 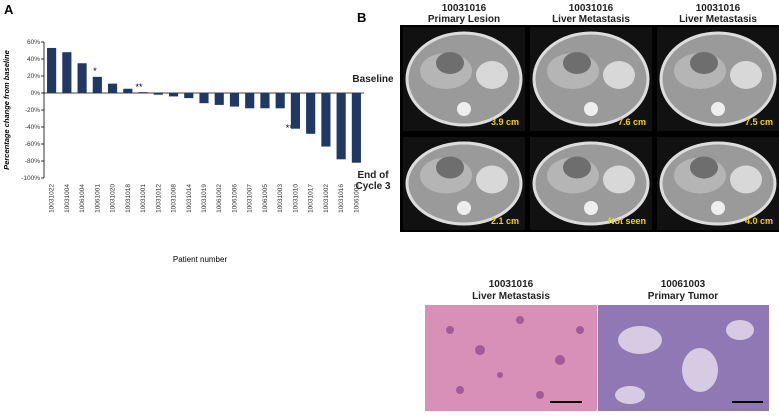 I want to click on x-tick-label: 10061001, so click(x=97, y=198).